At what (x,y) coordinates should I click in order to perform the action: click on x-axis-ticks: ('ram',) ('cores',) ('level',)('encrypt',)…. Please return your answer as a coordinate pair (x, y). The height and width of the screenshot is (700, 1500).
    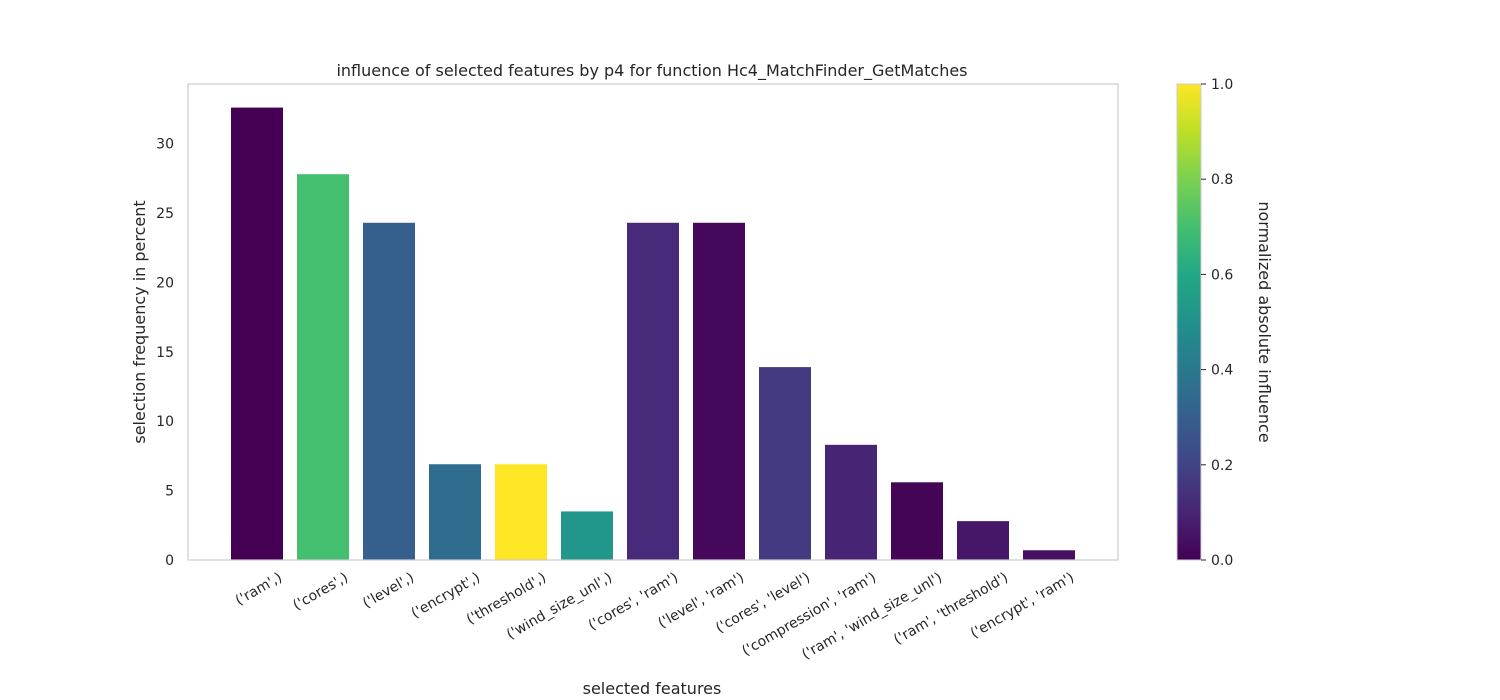
    Looking at the image, I should click on (655, 616).